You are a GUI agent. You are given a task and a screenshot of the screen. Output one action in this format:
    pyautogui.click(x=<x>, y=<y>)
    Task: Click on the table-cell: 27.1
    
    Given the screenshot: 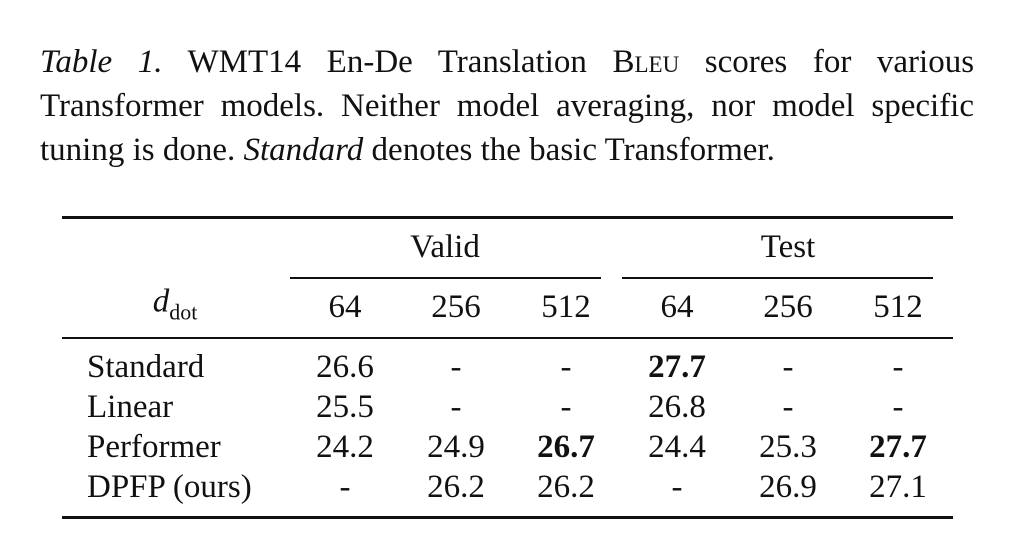 What is the action you would take?
    pyautogui.click(x=898, y=487)
    